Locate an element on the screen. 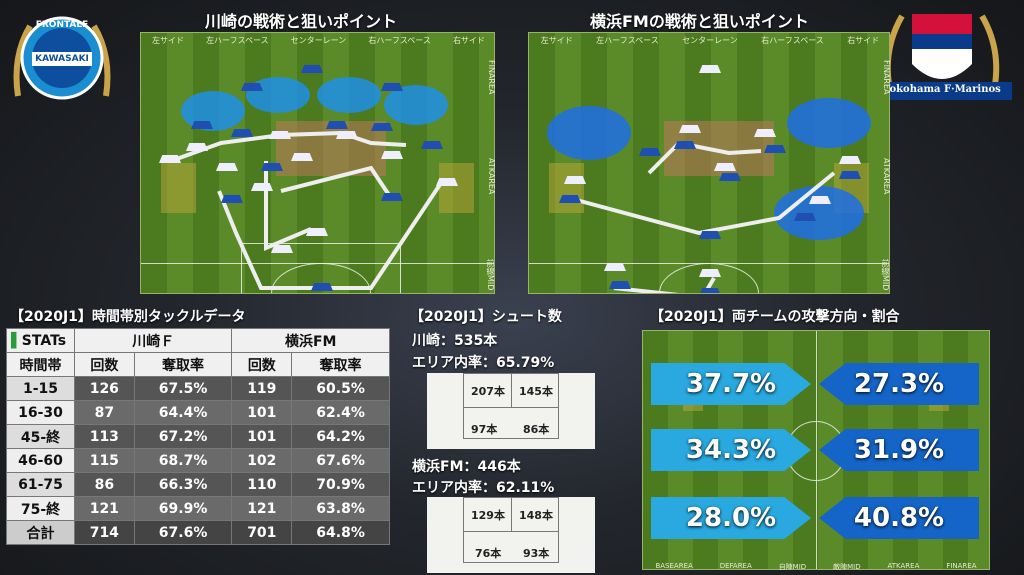 This screenshot has width=1024, height=575. table-row: 45-終 113 67.2% 101 64.2% is located at coordinates (198, 436).